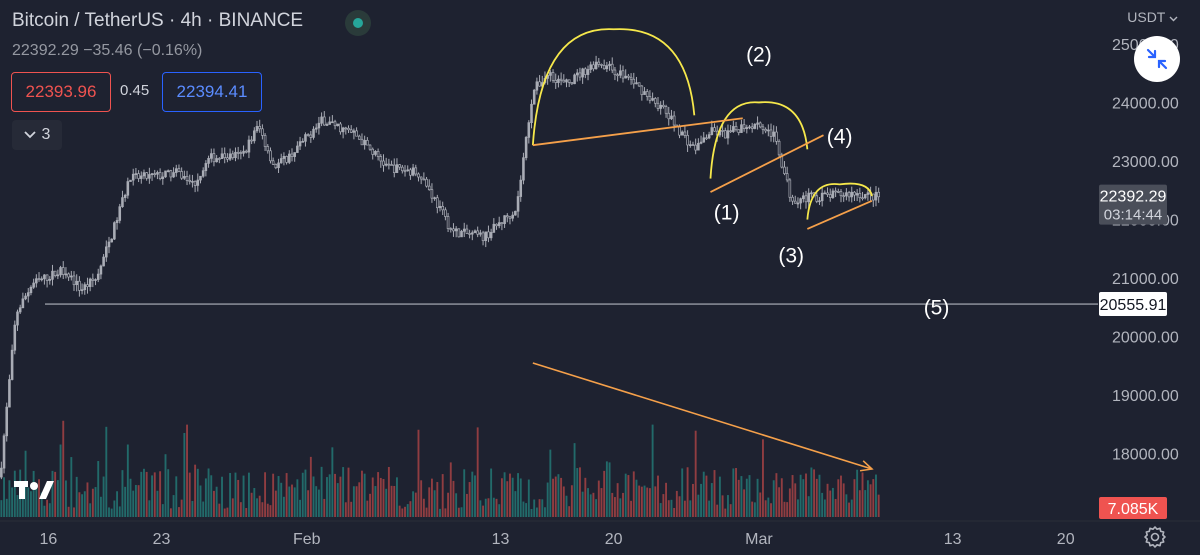  I want to click on horizontal-line-tag-label: 20555.91, so click(1133, 305).